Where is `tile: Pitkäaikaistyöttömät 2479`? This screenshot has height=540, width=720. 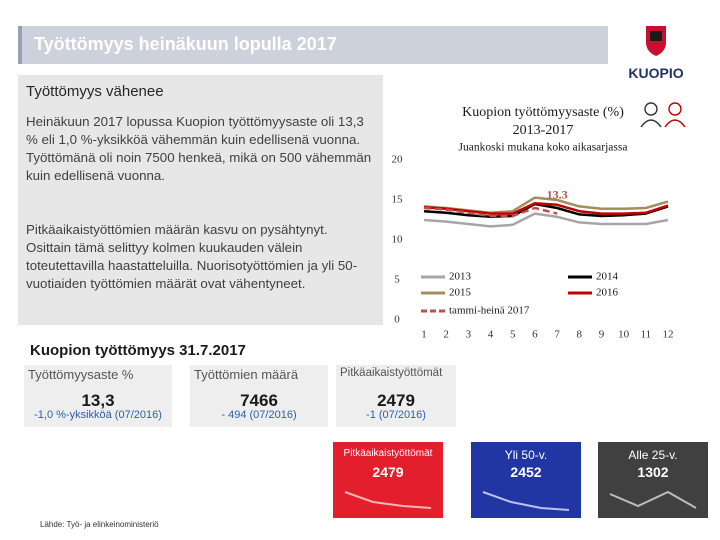 tile: Pitkäaikaistyöttömät 2479 is located at coordinates (388, 480).